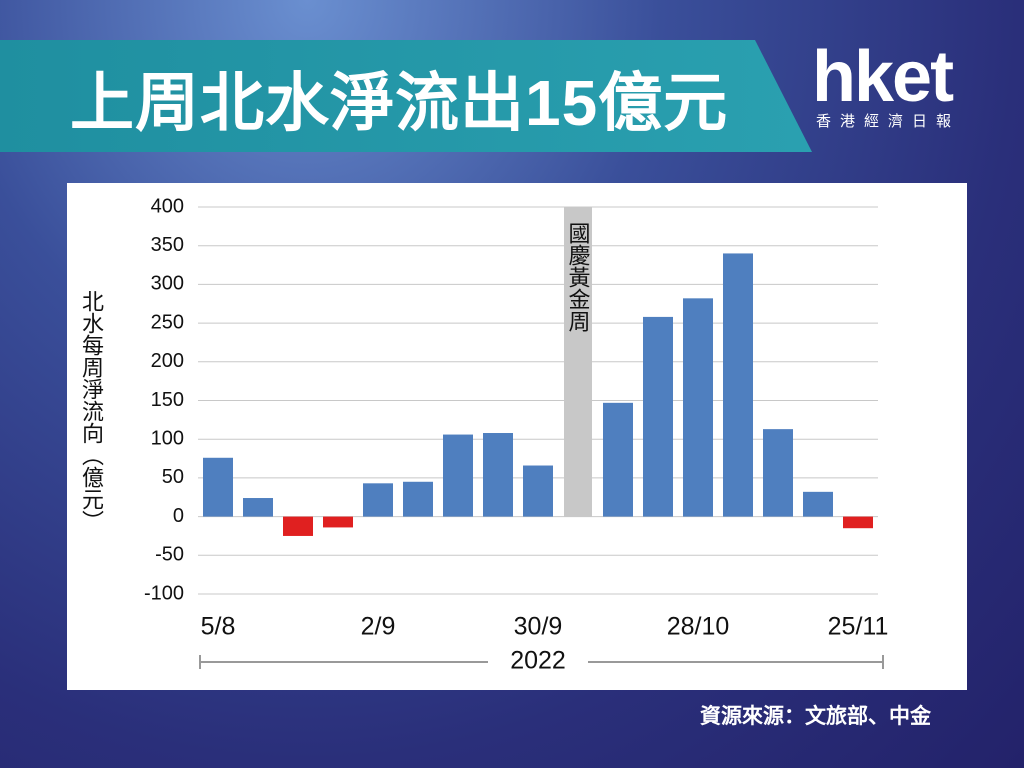 The height and width of the screenshot is (768, 1024). I want to click on x-tick-label: 25/11, so click(858, 627).